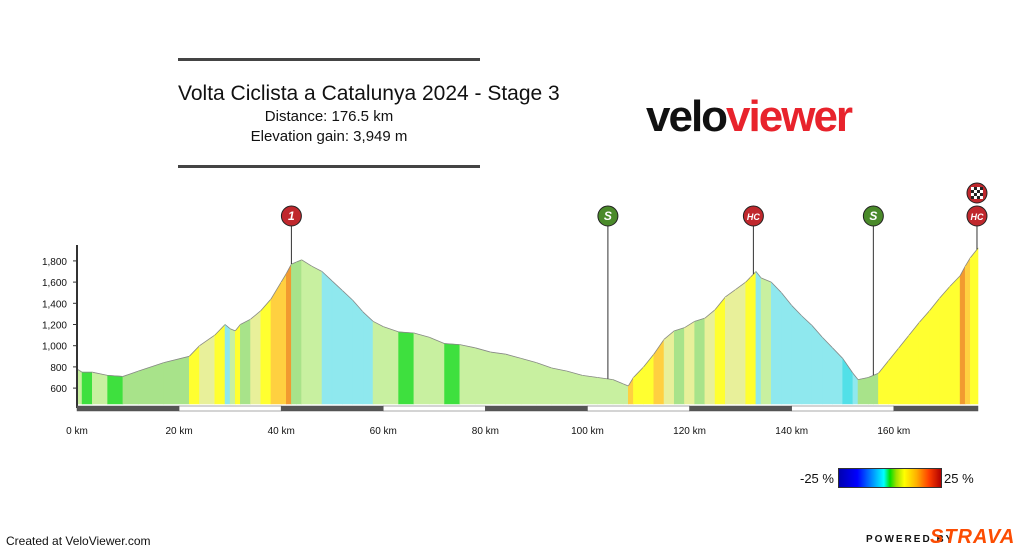 The image size is (1024, 554). What do you see at coordinates (54, 262) in the screenshot?
I see `y-tick-label: 1,800` at bounding box center [54, 262].